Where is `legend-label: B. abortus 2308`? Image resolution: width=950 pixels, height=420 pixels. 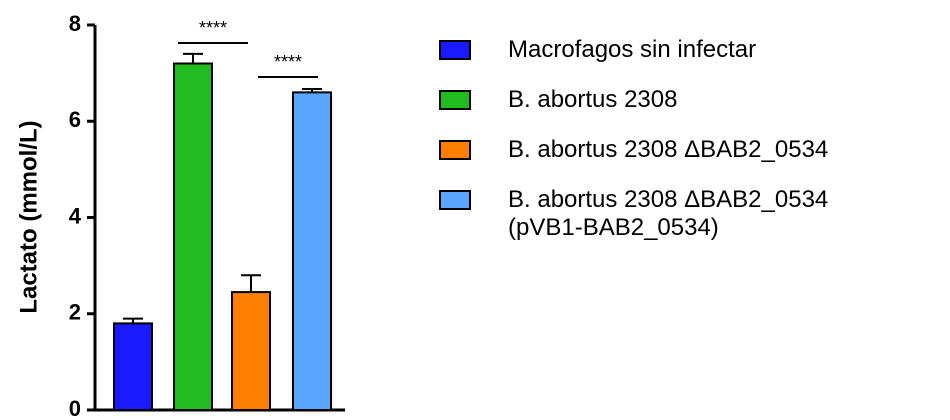 legend-label: B. abortus 2308 is located at coordinates (593, 99).